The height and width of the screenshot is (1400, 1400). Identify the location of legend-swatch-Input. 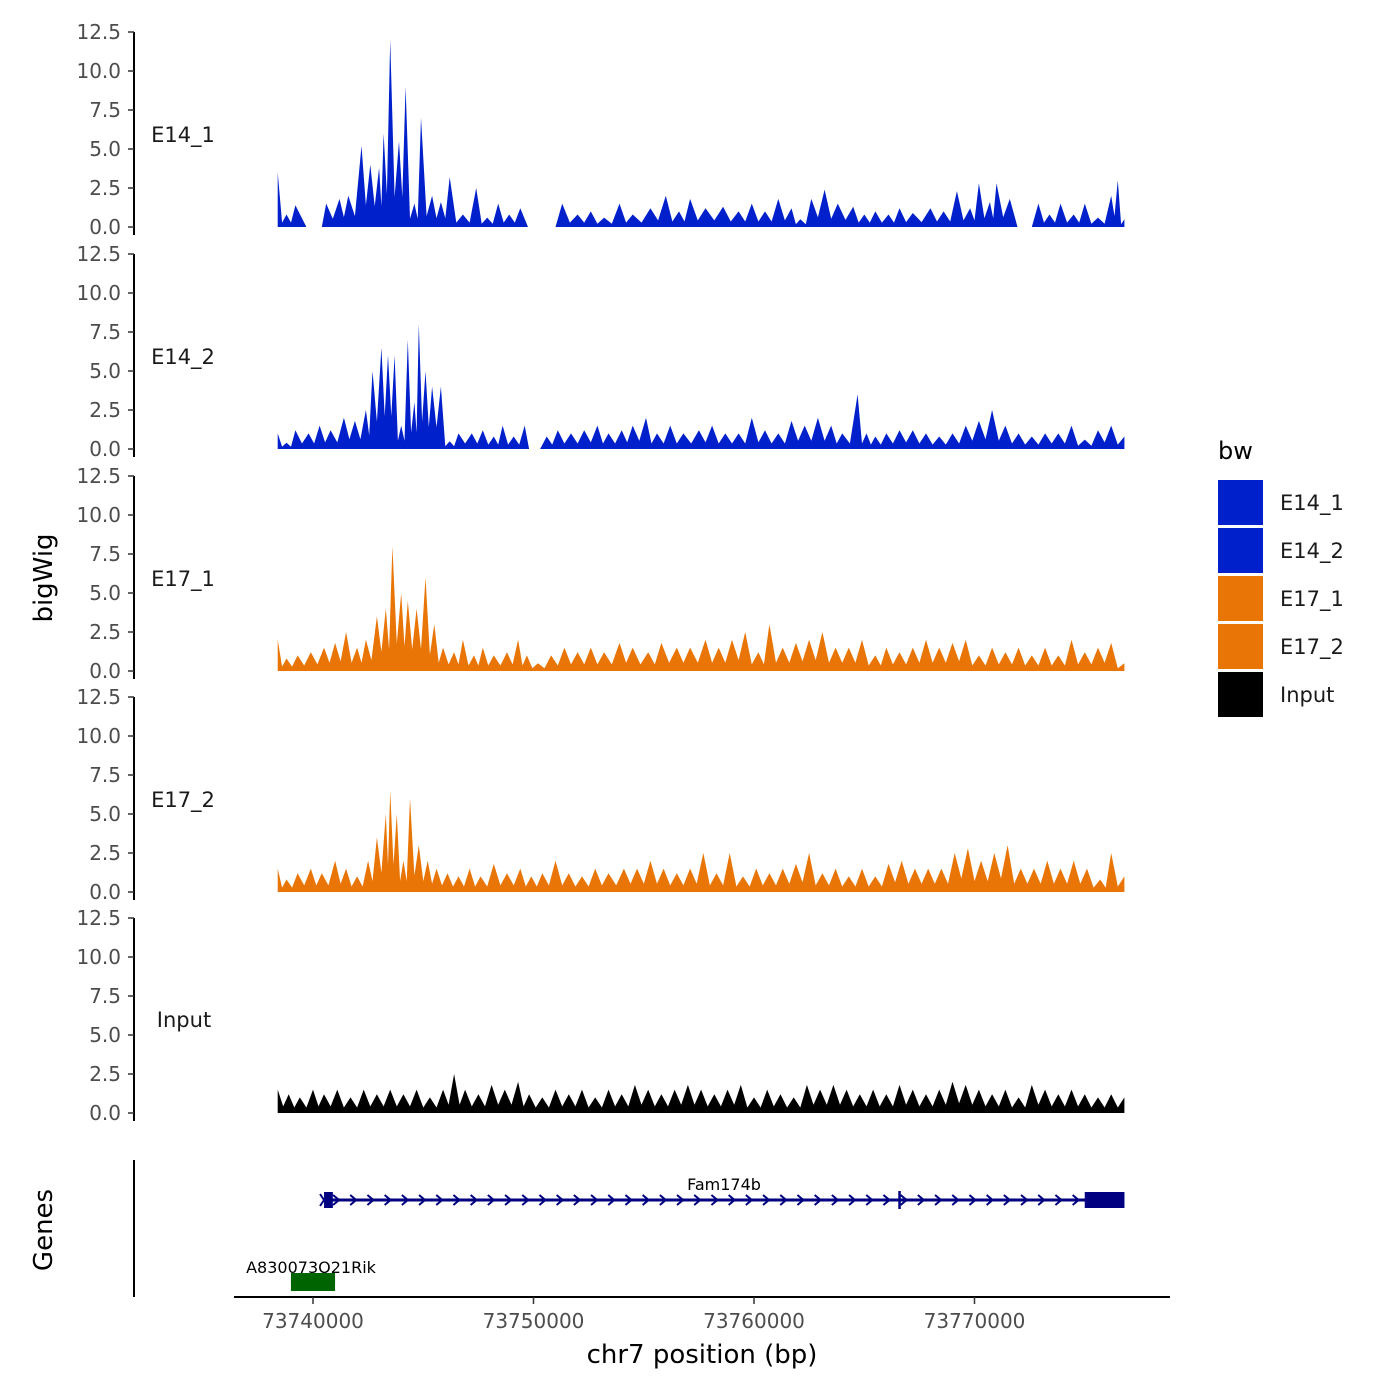
(1240, 694).